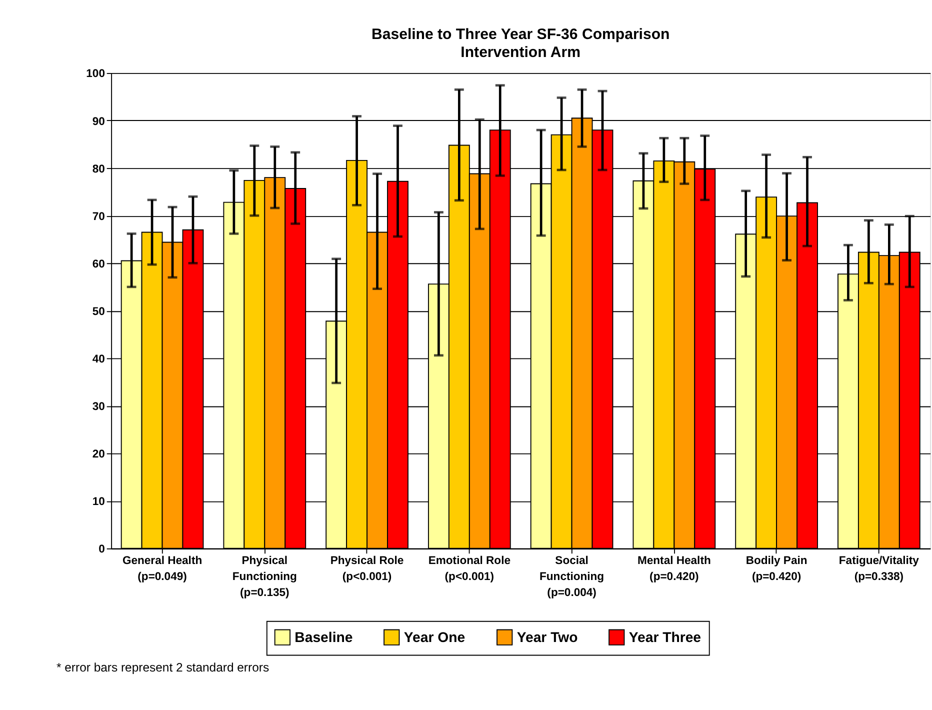  Describe the element at coordinates (323, 637) in the screenshot. I see `legend-label: Baseline` at that location.